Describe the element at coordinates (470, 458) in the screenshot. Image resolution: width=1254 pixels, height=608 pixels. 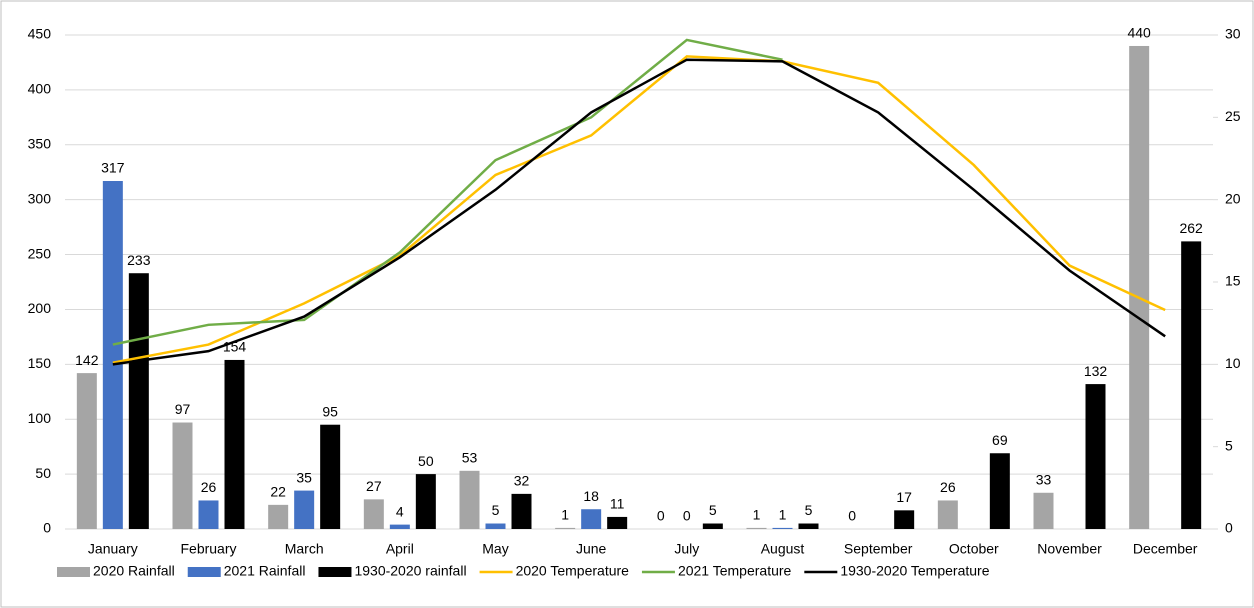
I see `data-label: 53` at that location.